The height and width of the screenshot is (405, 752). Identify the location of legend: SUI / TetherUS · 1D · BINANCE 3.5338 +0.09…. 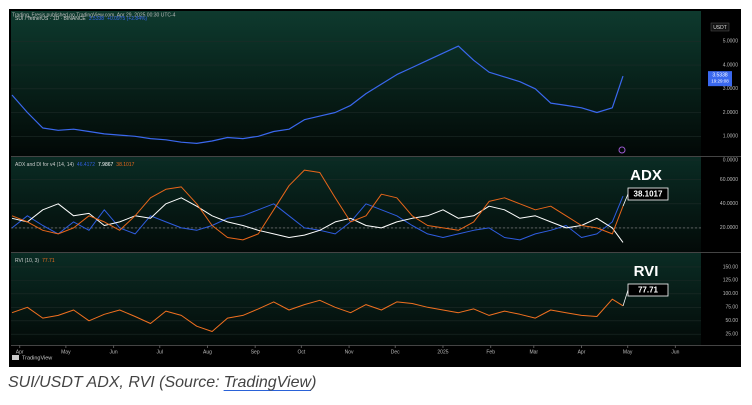
(81, 19).